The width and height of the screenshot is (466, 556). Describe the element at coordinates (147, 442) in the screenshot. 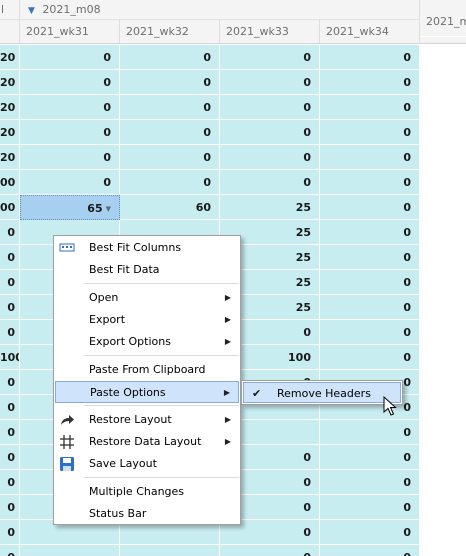

I see `menu-item-restore-data-layout: Restore Data Layout ▶` at that location.